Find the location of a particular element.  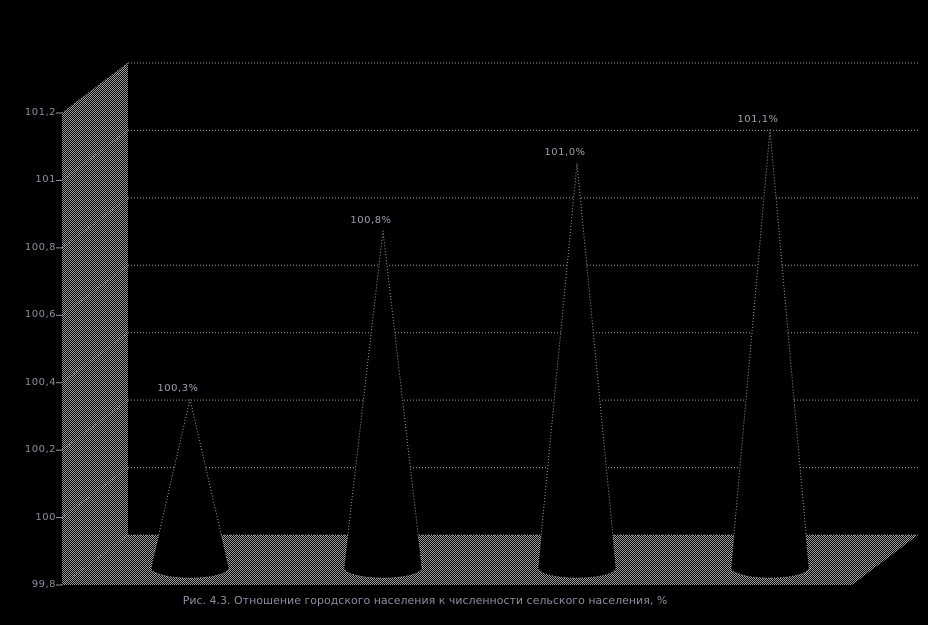

floor is located at coordinates (490, 560).